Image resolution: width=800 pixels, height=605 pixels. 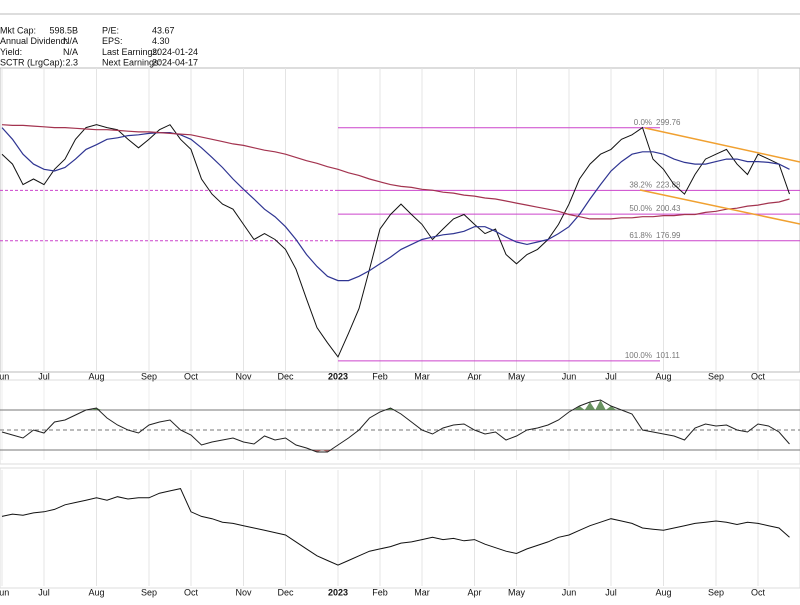 What do you see at coordinates (34, 41) in the screenshot?
I see `stat-label: Annual Dividend:` at bounding box center [34, 41].